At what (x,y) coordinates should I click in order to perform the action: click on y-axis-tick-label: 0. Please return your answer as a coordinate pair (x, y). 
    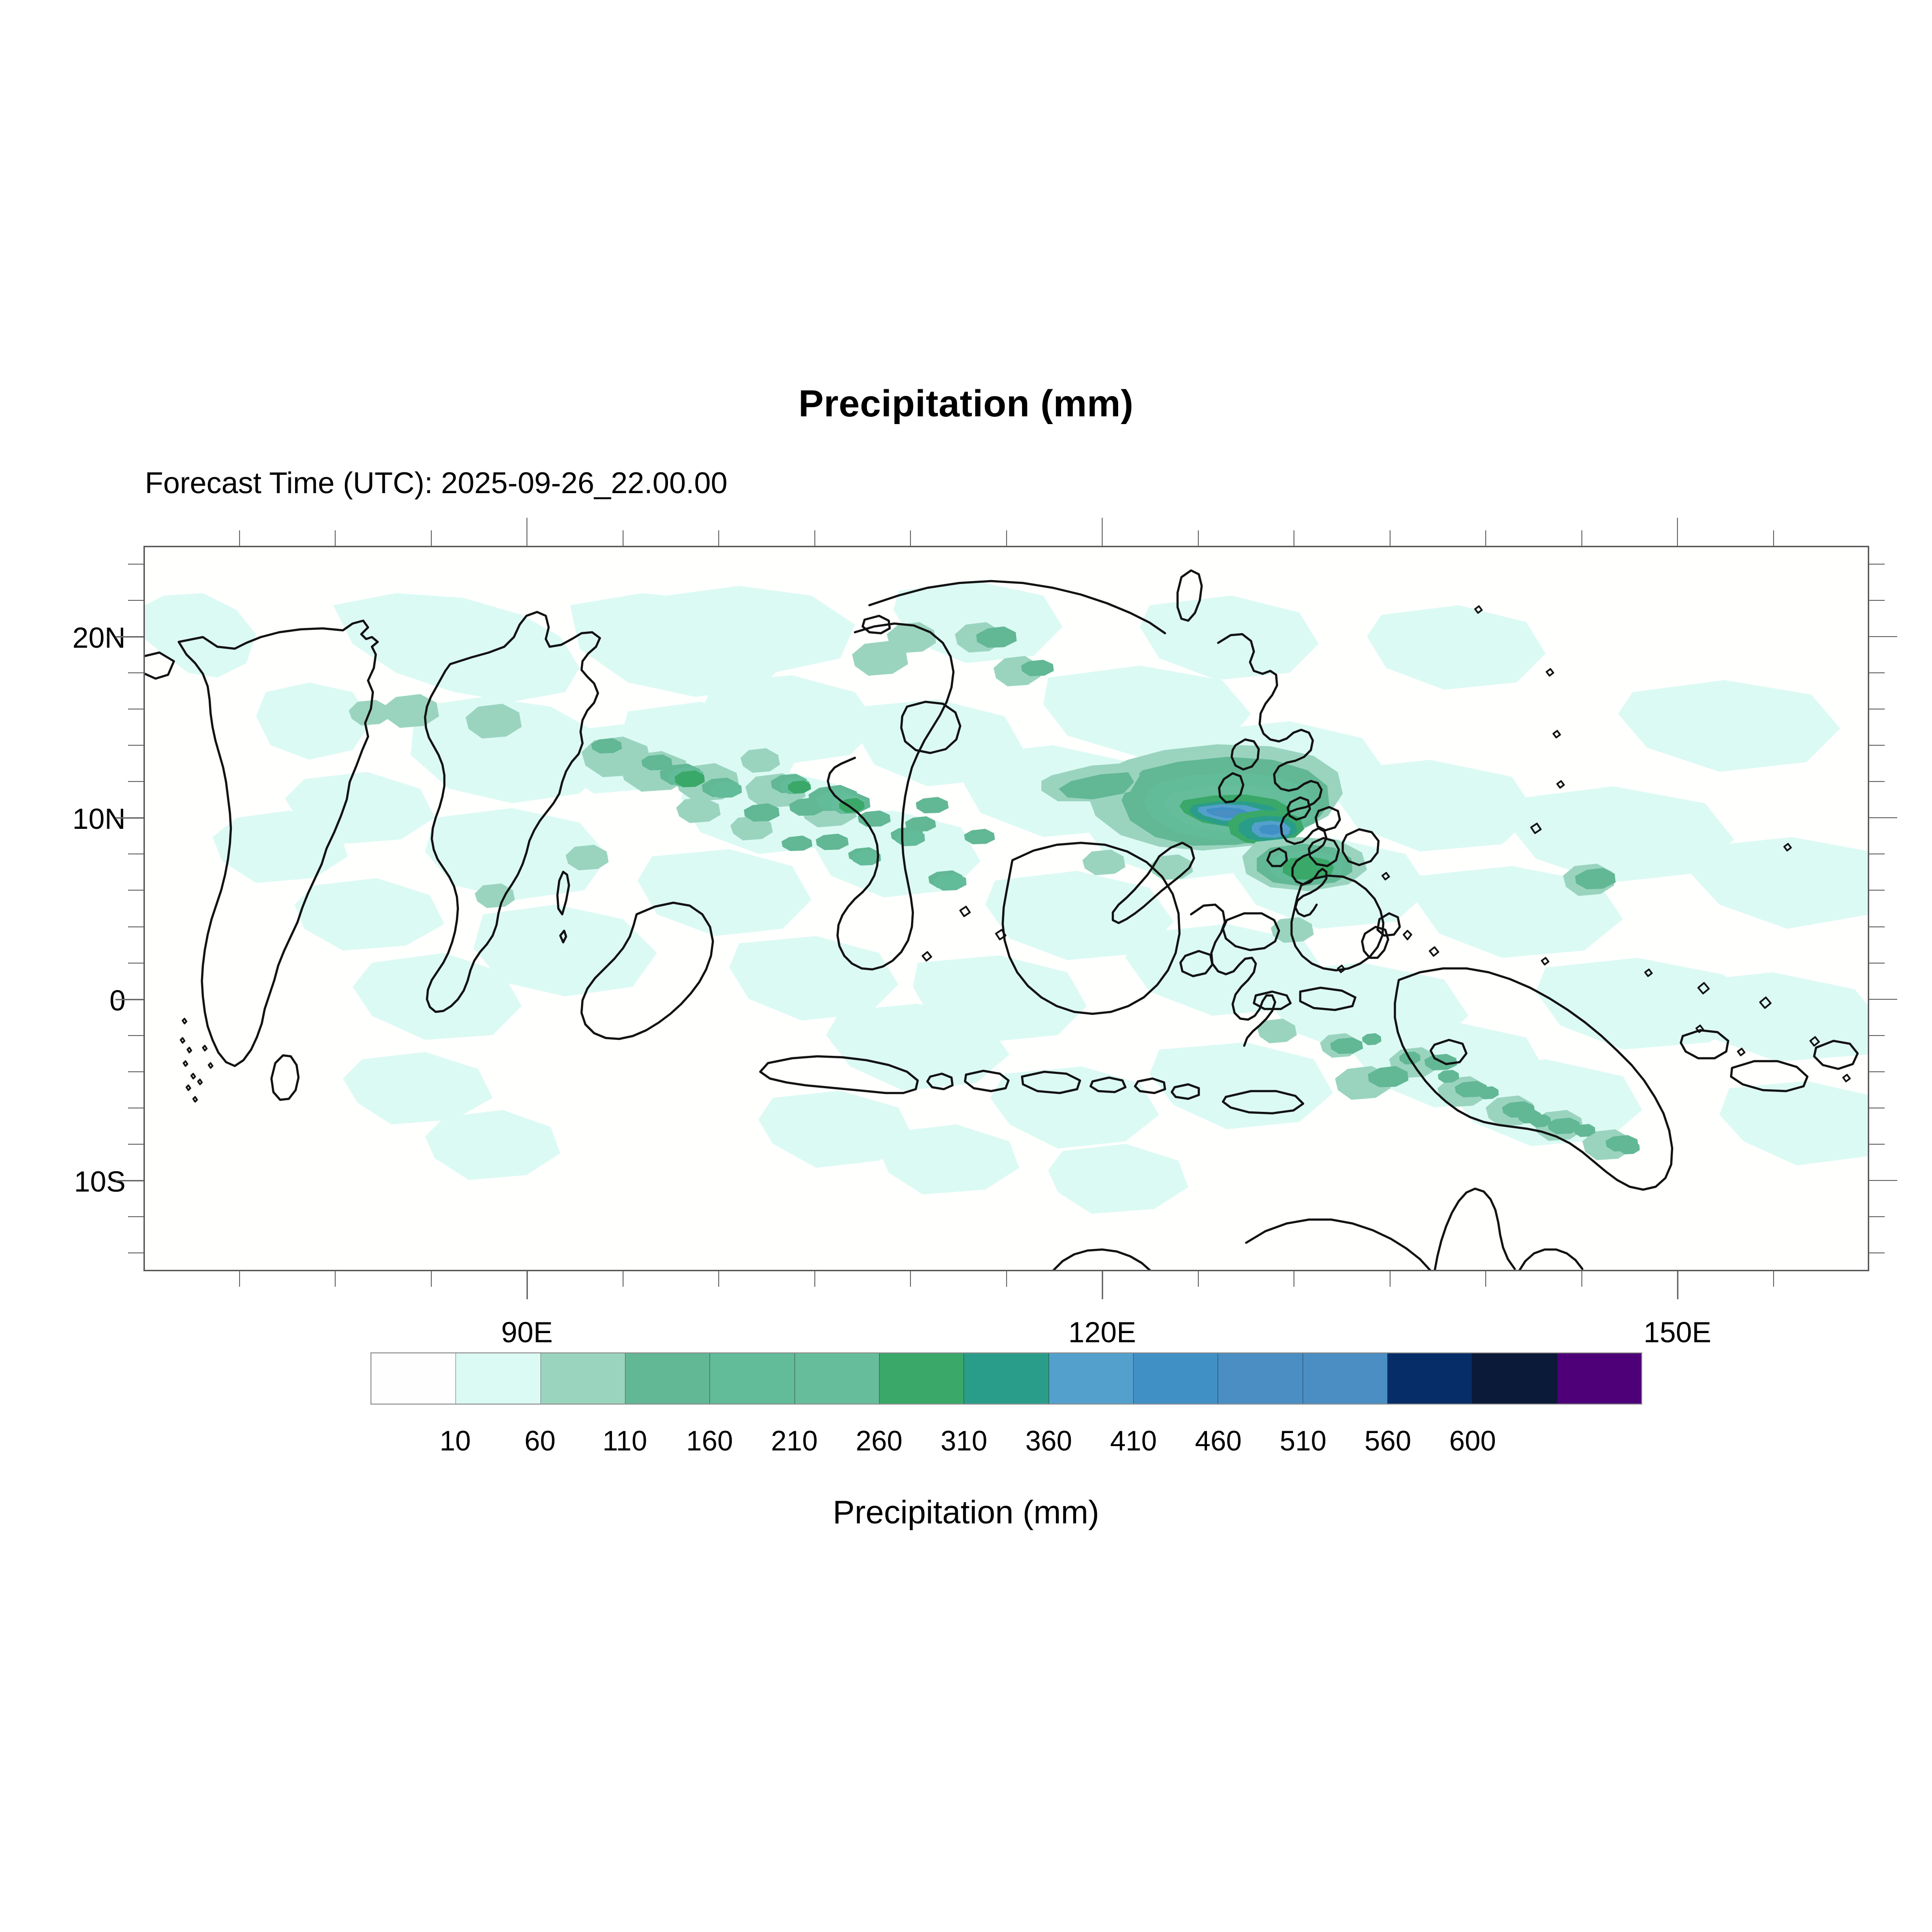
    Looking at the image, I should click on (117, 1000).